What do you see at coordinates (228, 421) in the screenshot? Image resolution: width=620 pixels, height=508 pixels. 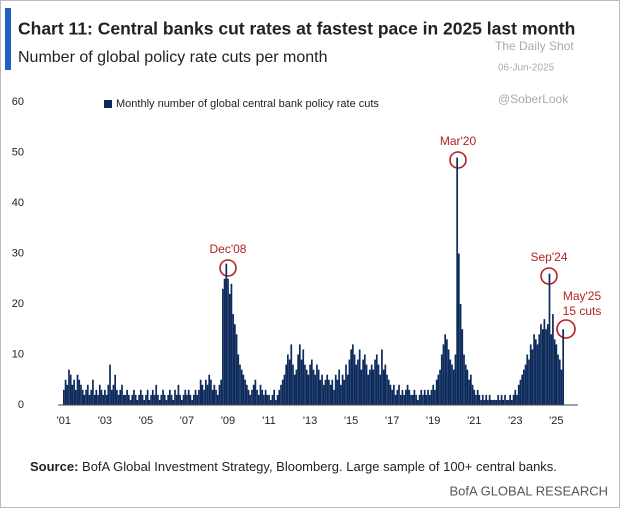 I see `x-tick-label: '09` at bounding box center [228, 421].